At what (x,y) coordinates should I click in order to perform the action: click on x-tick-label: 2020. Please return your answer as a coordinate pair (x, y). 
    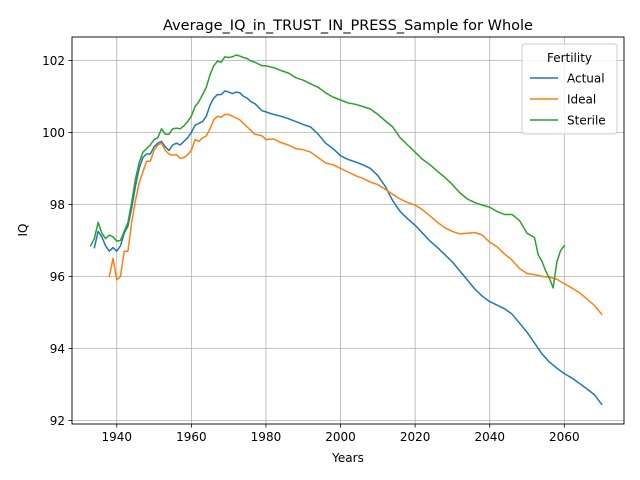
    Looking at the image, I should click on (415, 437).